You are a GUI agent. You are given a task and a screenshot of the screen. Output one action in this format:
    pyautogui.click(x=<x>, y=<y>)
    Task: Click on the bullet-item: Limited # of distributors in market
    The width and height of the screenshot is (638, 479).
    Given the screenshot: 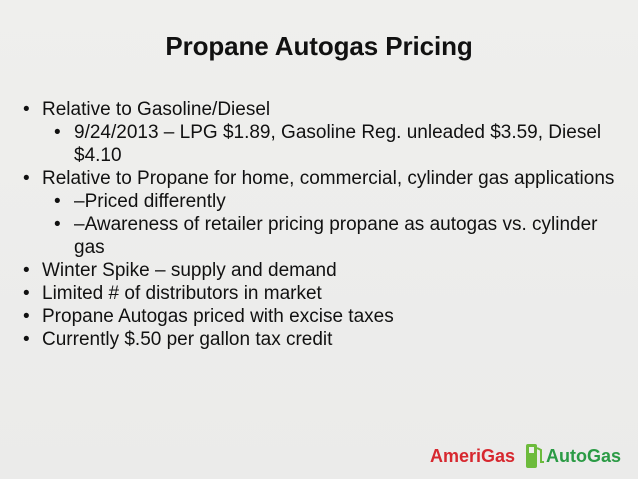 What is the action you would take?
    pyautogui.click(x=322, y=293)
    